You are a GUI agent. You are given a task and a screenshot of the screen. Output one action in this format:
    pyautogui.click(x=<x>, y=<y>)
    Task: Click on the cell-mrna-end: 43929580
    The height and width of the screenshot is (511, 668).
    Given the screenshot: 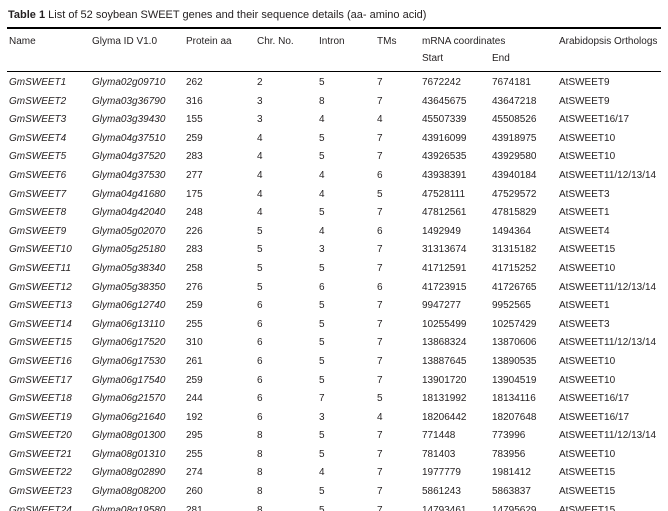 What is the action you would take?
    pyautogui.click(x=514, y=157)
    